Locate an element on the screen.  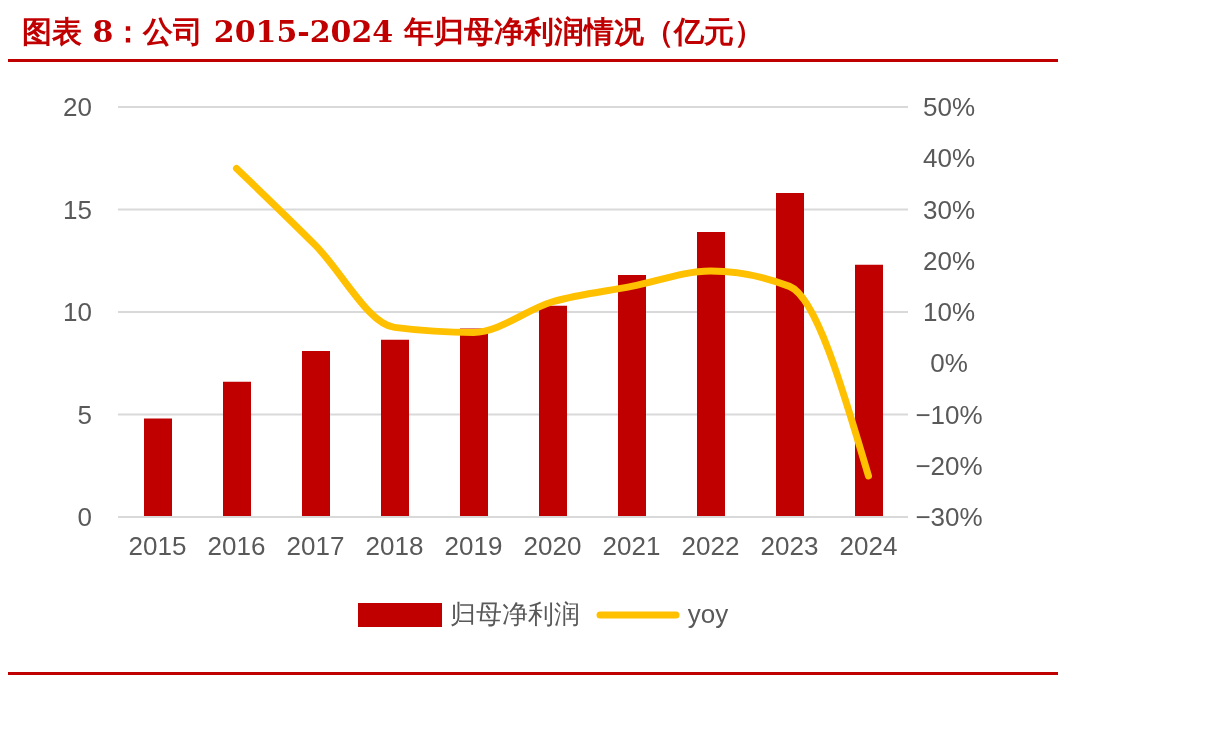
y2-tick-label: 30% is located at coordinates (949, 209).